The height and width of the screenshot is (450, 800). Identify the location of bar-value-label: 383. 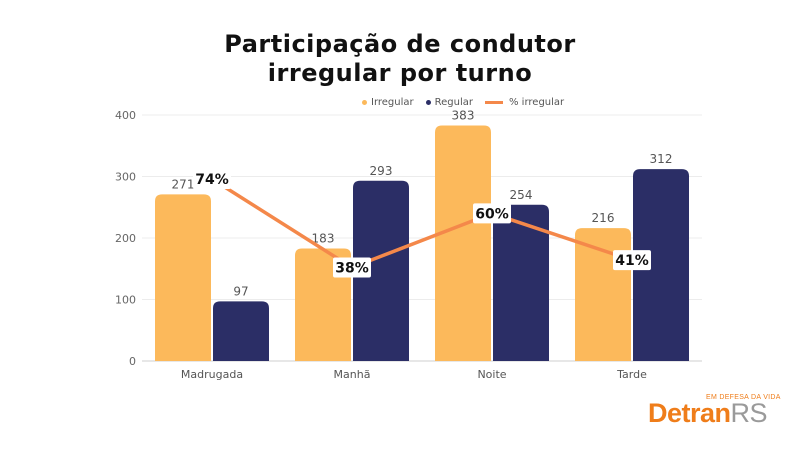
(463, 115).